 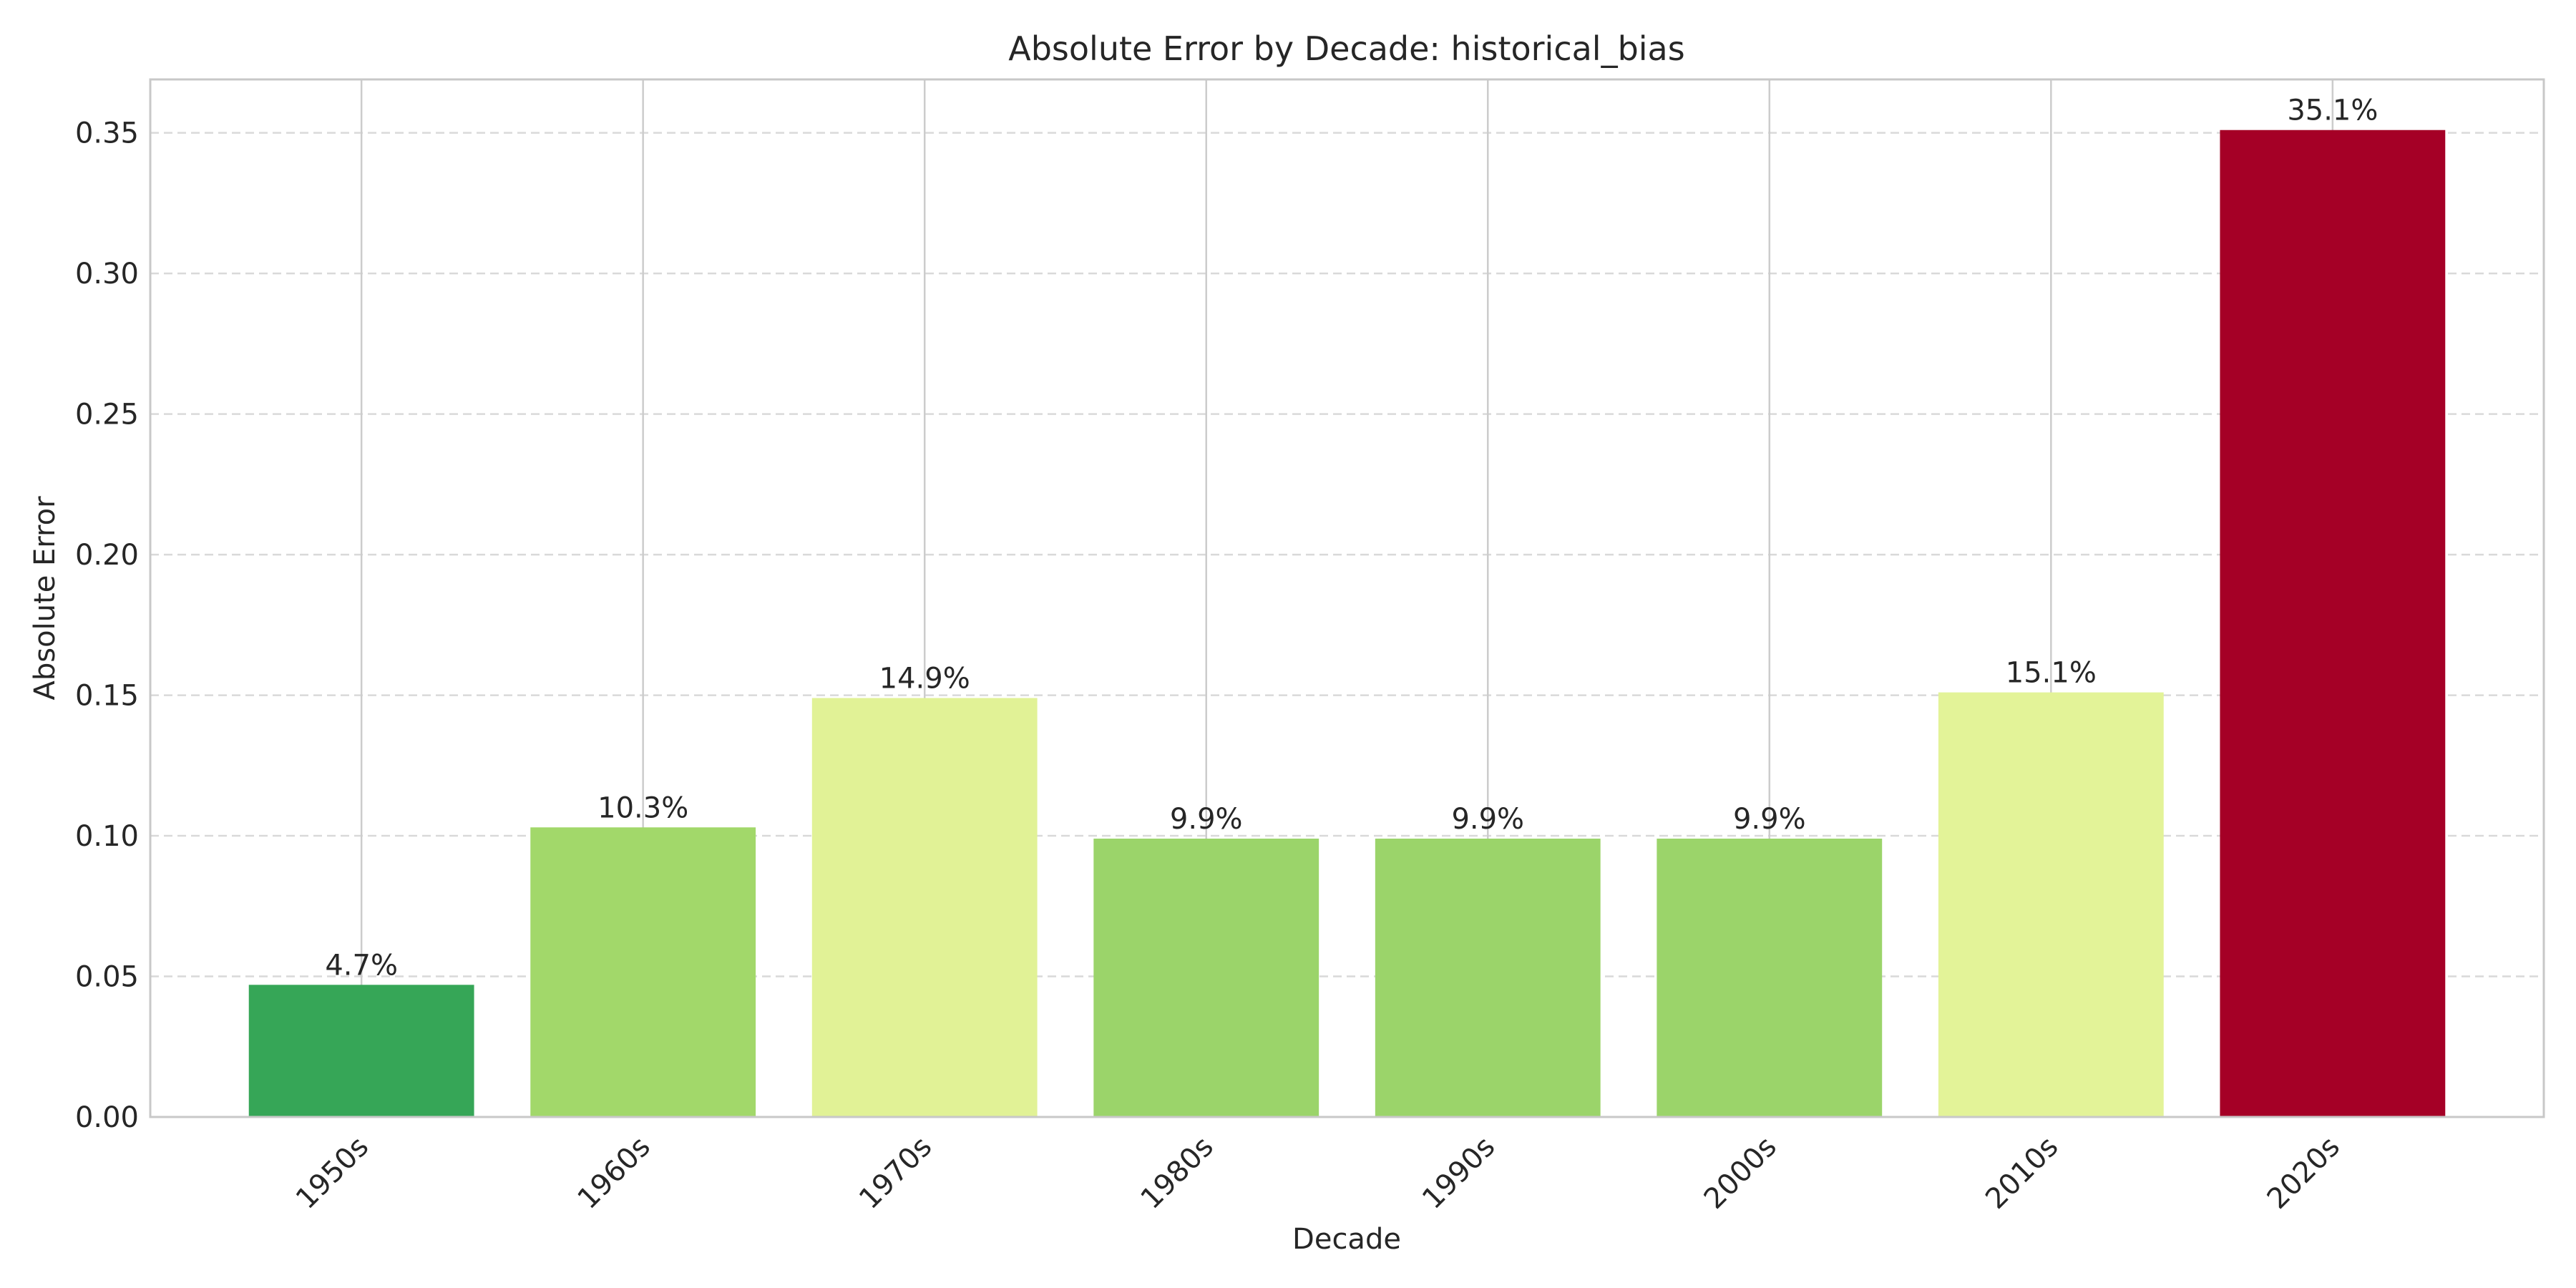 I want to click on data-label-2010s: 15.1%, so click(x=2051, y=673).